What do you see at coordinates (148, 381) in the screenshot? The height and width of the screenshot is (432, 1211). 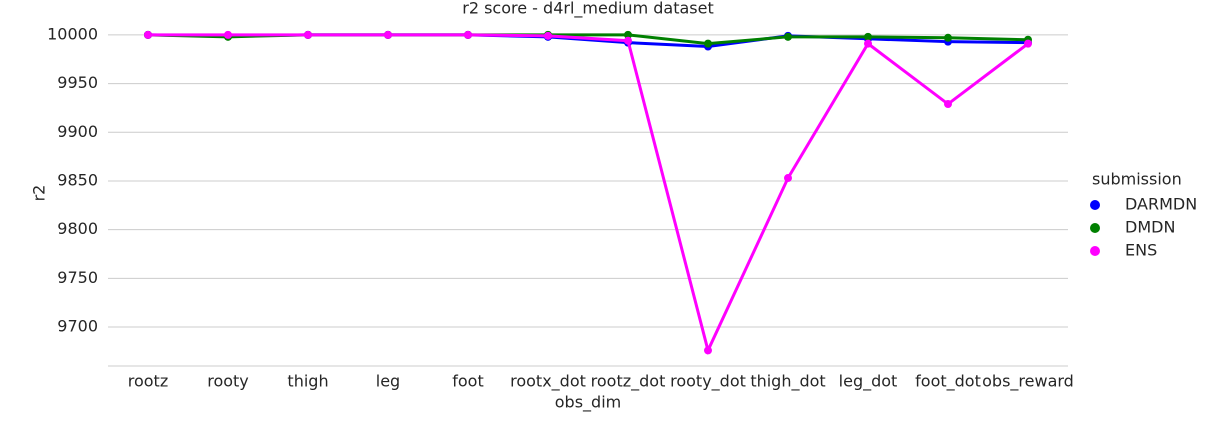 I see `x-tick-label: rootz` at bounding box center [148, 381].